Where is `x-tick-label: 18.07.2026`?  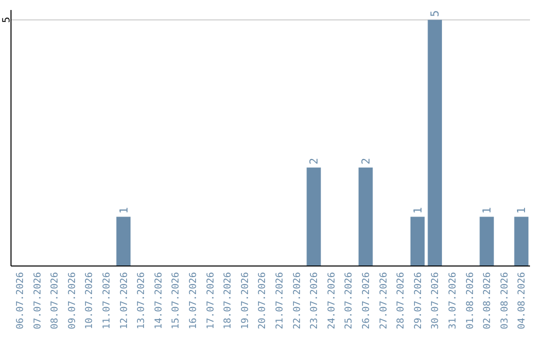
x-tick-label: 18.07.2026 is located at coordinates (228, 301).